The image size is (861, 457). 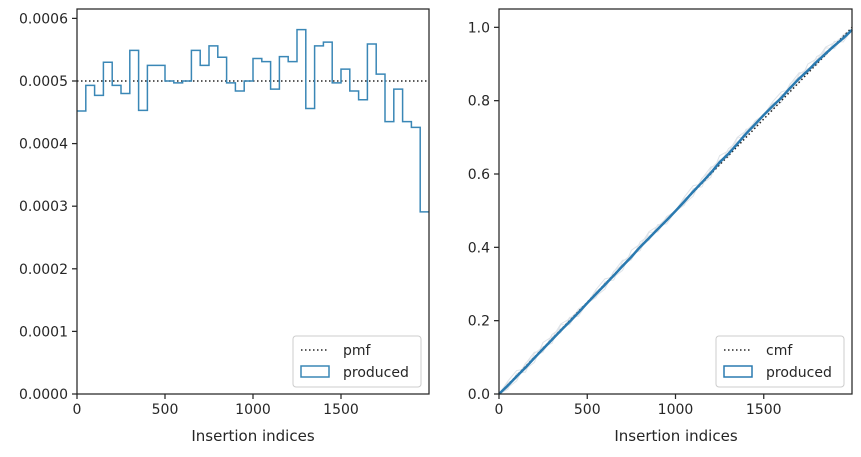 What do you see at coordinates (764, 410) in the screenshot?
I see `cmf-x-tick-label: 1500` at bounding box center [764, 410].